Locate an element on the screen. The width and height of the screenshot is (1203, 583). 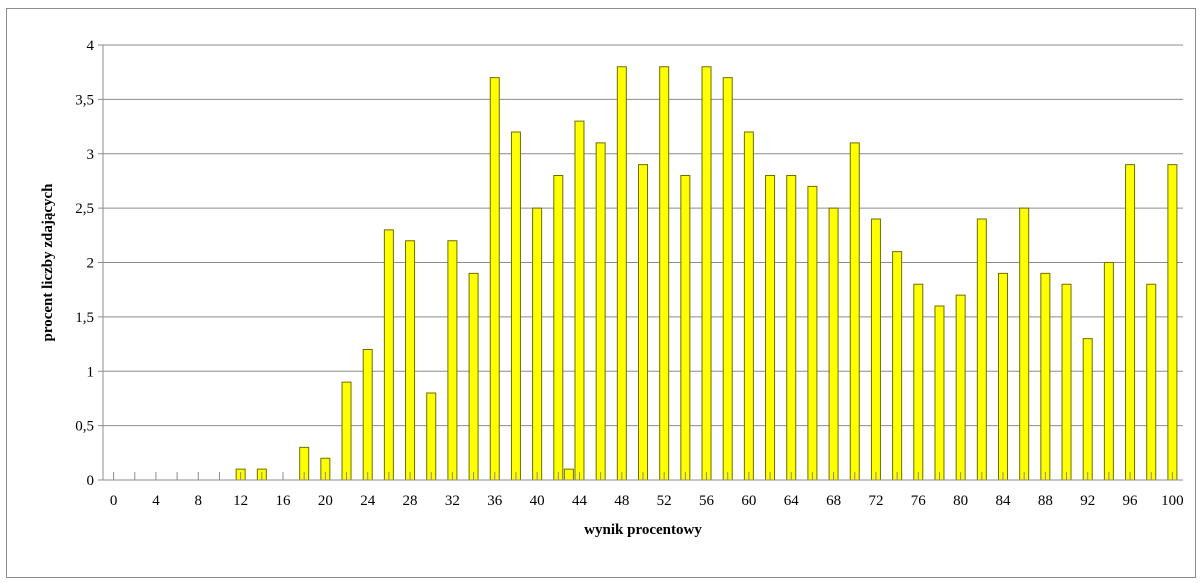
x-tick-label: 68 is located at coordinates (833, 501).